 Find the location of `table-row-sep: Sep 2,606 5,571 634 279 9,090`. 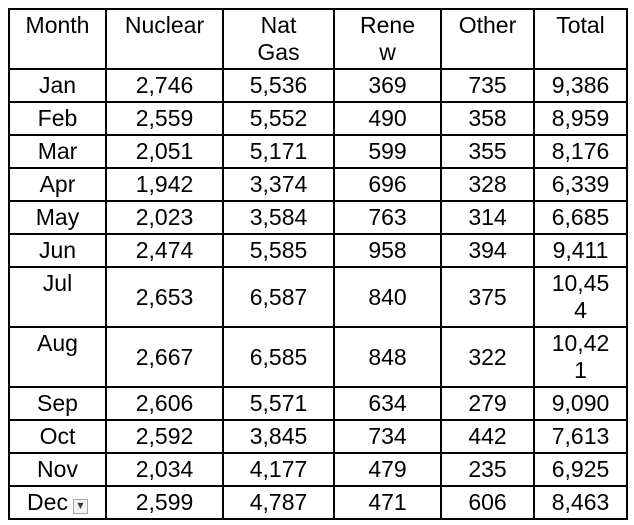

table-row-sep: Sep 2,606 5,571 634 279 9,090 is located at coordinates (318, 403).